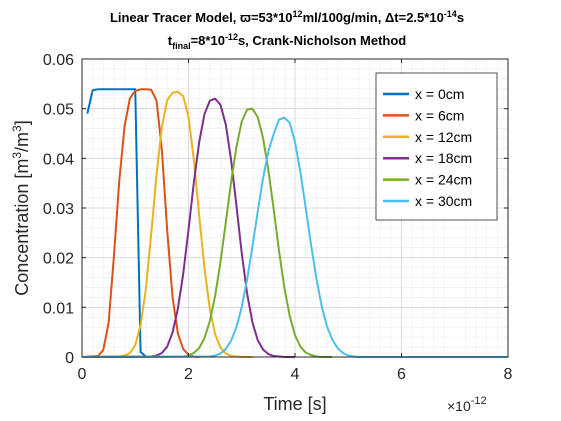 This screenshot has width=561, height=421. Describe the element at coordinates (21, 207) in the screenshot. I see `y-axis-label: Concentration [m3/m3]` at that location.